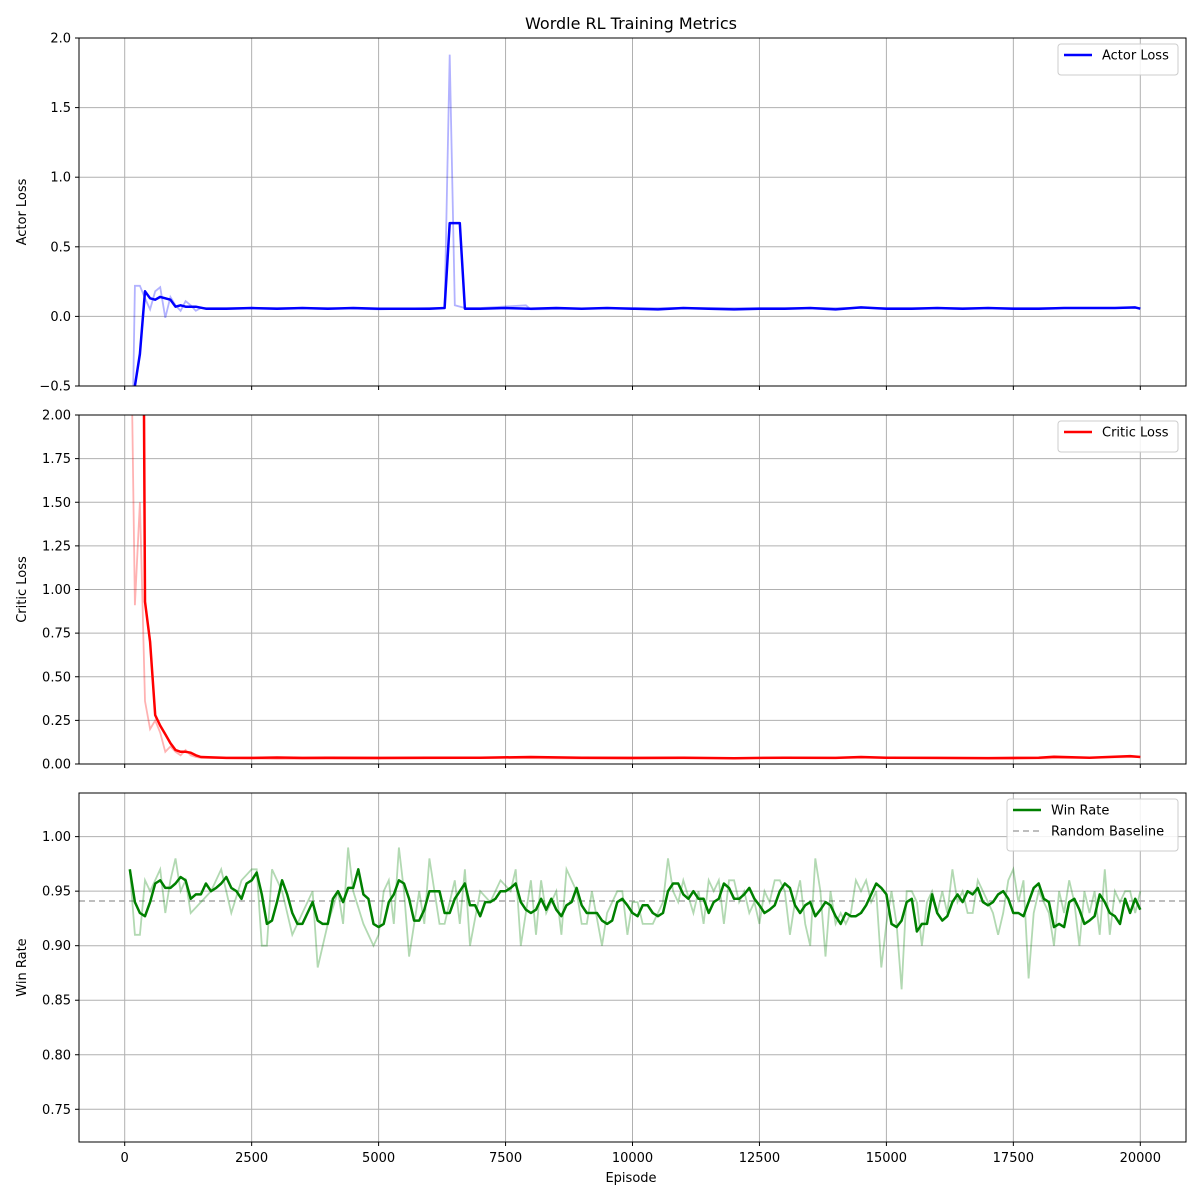 This screenshot has height=1200, width=1200. I want to click on y-tick-label: −0.5, so click(55, 387).